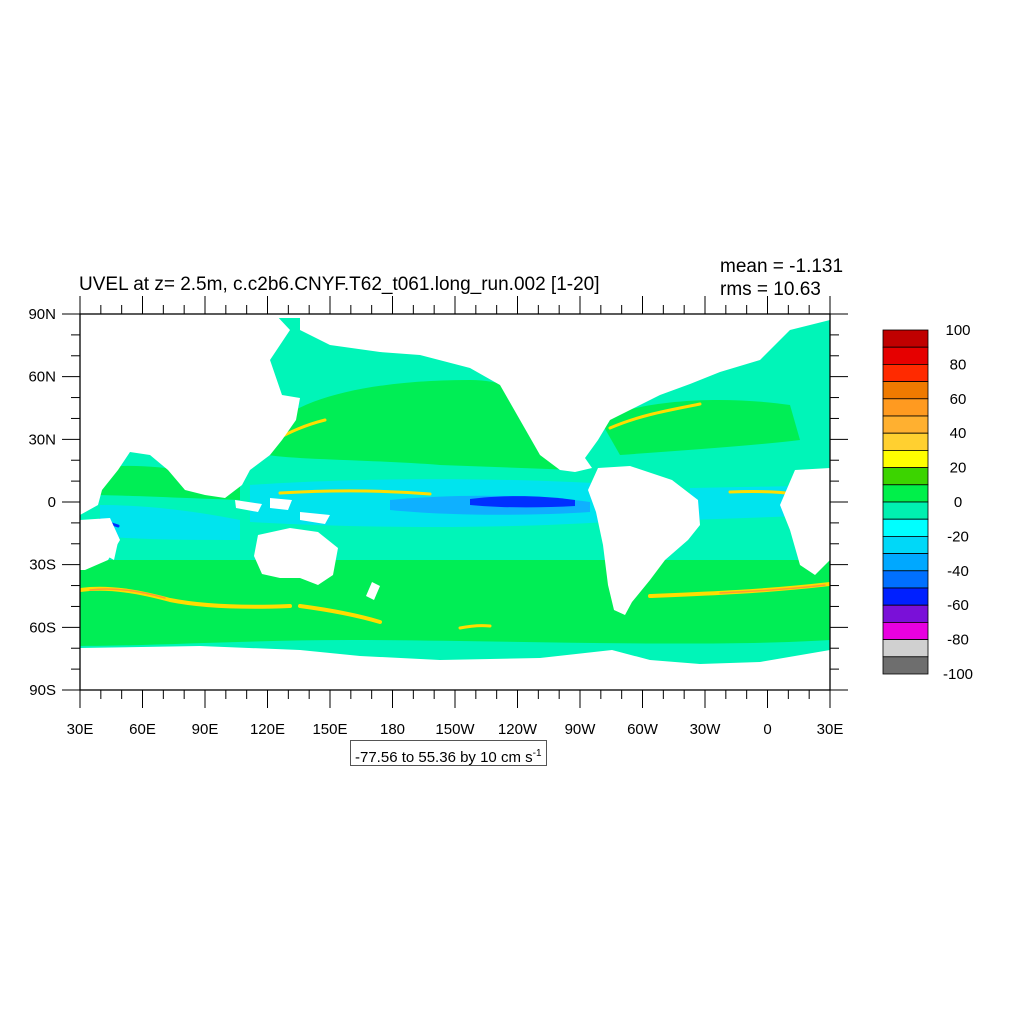 Image resolution: width=1024 pixels, height=1024 pixels. I want to click on x-tick-label: 30W, so click(706, 729).